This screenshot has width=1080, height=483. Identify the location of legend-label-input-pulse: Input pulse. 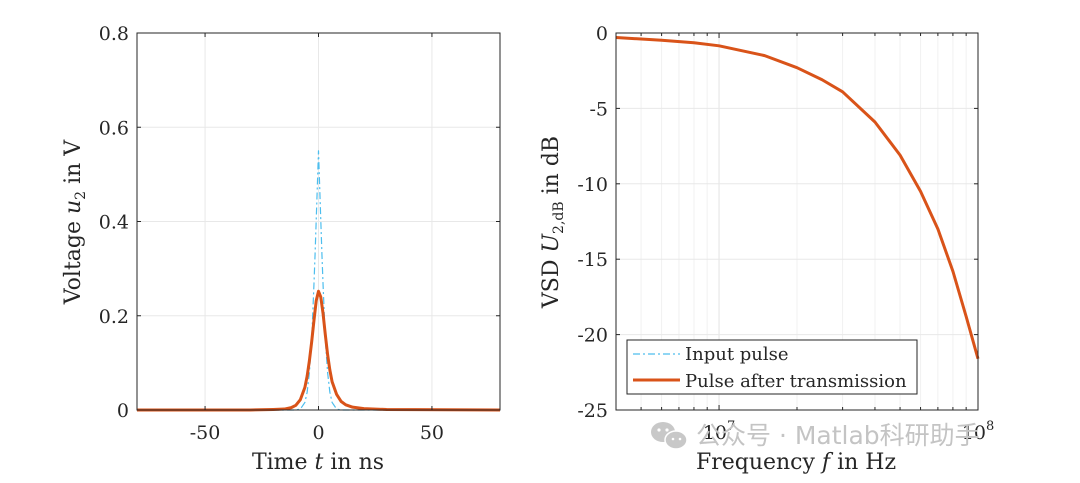
(737, 354).